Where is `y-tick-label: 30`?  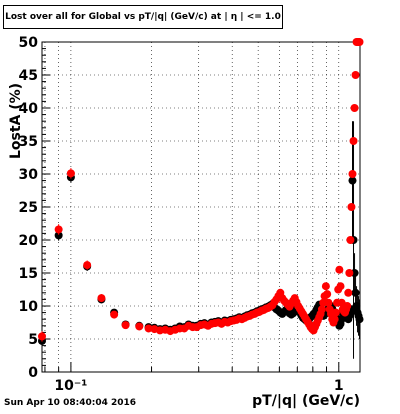 y-tick-label: 30 is located at coordinates (29, 175).